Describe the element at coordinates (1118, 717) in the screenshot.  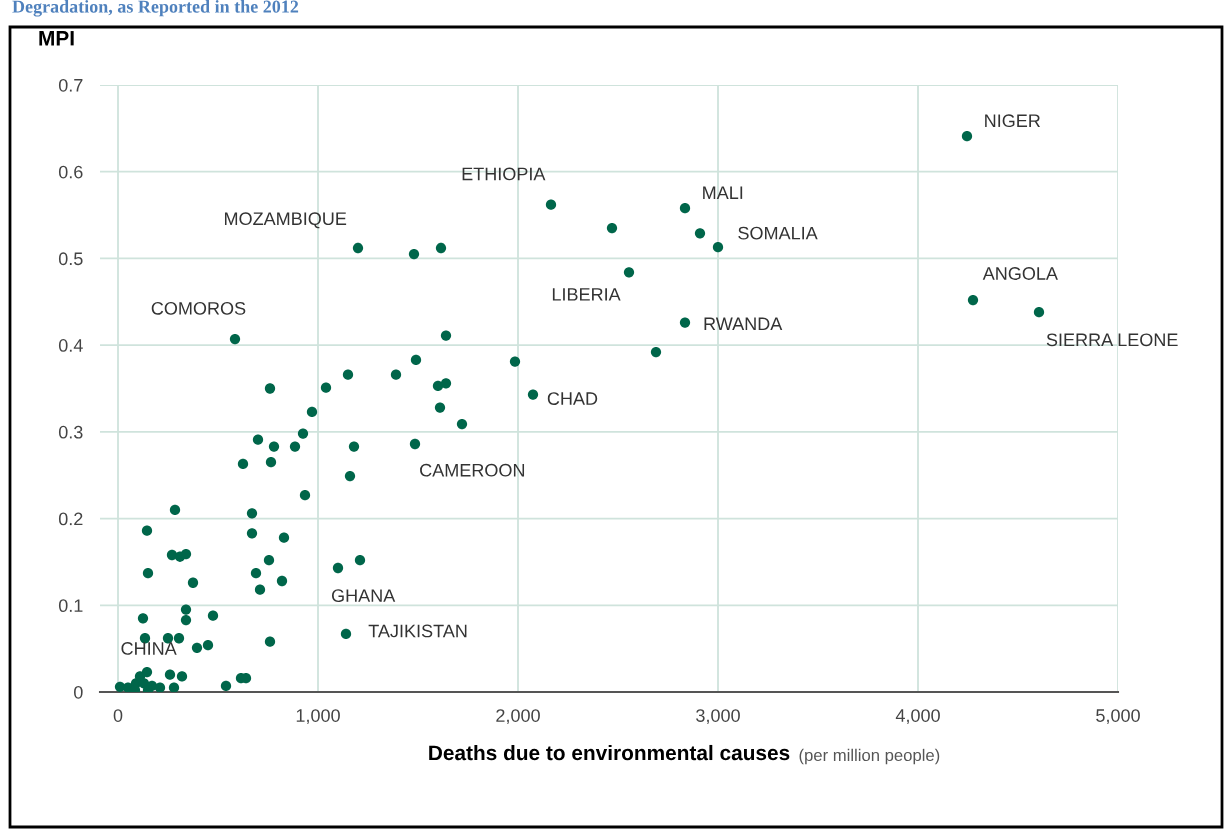
I see `x-tick-label: 5,000` at that location.